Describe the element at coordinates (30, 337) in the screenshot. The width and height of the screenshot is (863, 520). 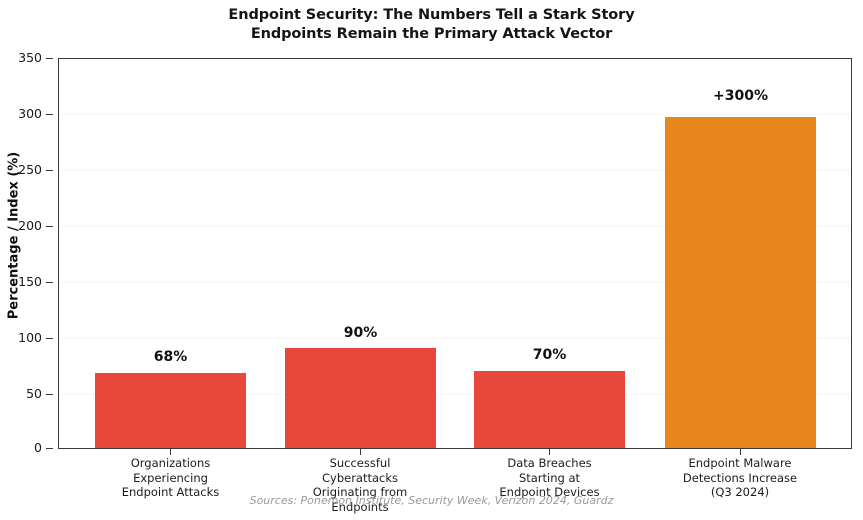
I see `y-tick-label-100: 100` at that location.